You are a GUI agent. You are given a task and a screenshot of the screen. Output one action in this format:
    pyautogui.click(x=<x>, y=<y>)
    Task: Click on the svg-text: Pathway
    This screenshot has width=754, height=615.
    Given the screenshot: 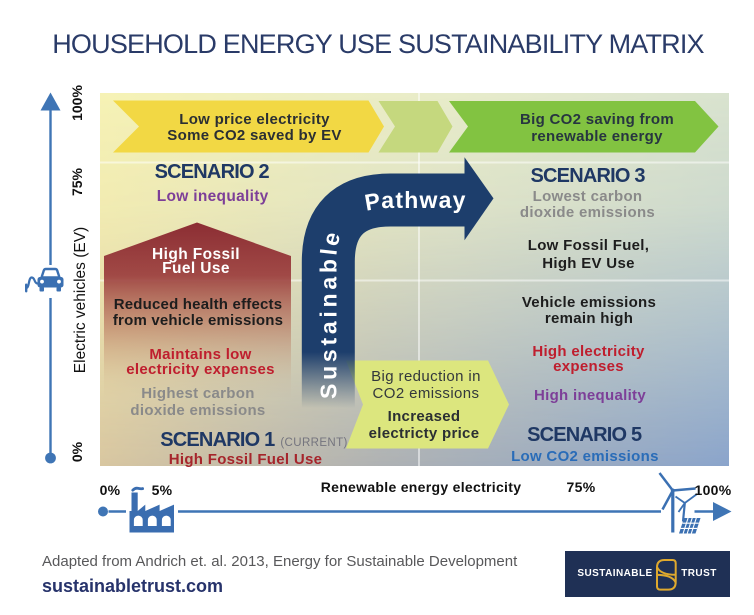 What is the action you would take?
    pyautogui.click(x=415, y=201)
    